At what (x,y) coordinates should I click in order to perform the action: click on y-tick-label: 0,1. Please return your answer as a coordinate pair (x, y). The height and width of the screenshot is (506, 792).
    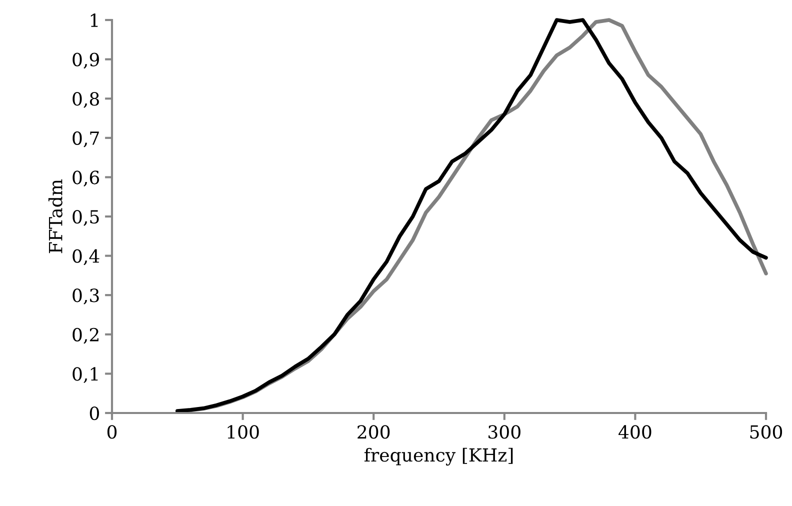
    Looking at the image, I should click on (85, 375).